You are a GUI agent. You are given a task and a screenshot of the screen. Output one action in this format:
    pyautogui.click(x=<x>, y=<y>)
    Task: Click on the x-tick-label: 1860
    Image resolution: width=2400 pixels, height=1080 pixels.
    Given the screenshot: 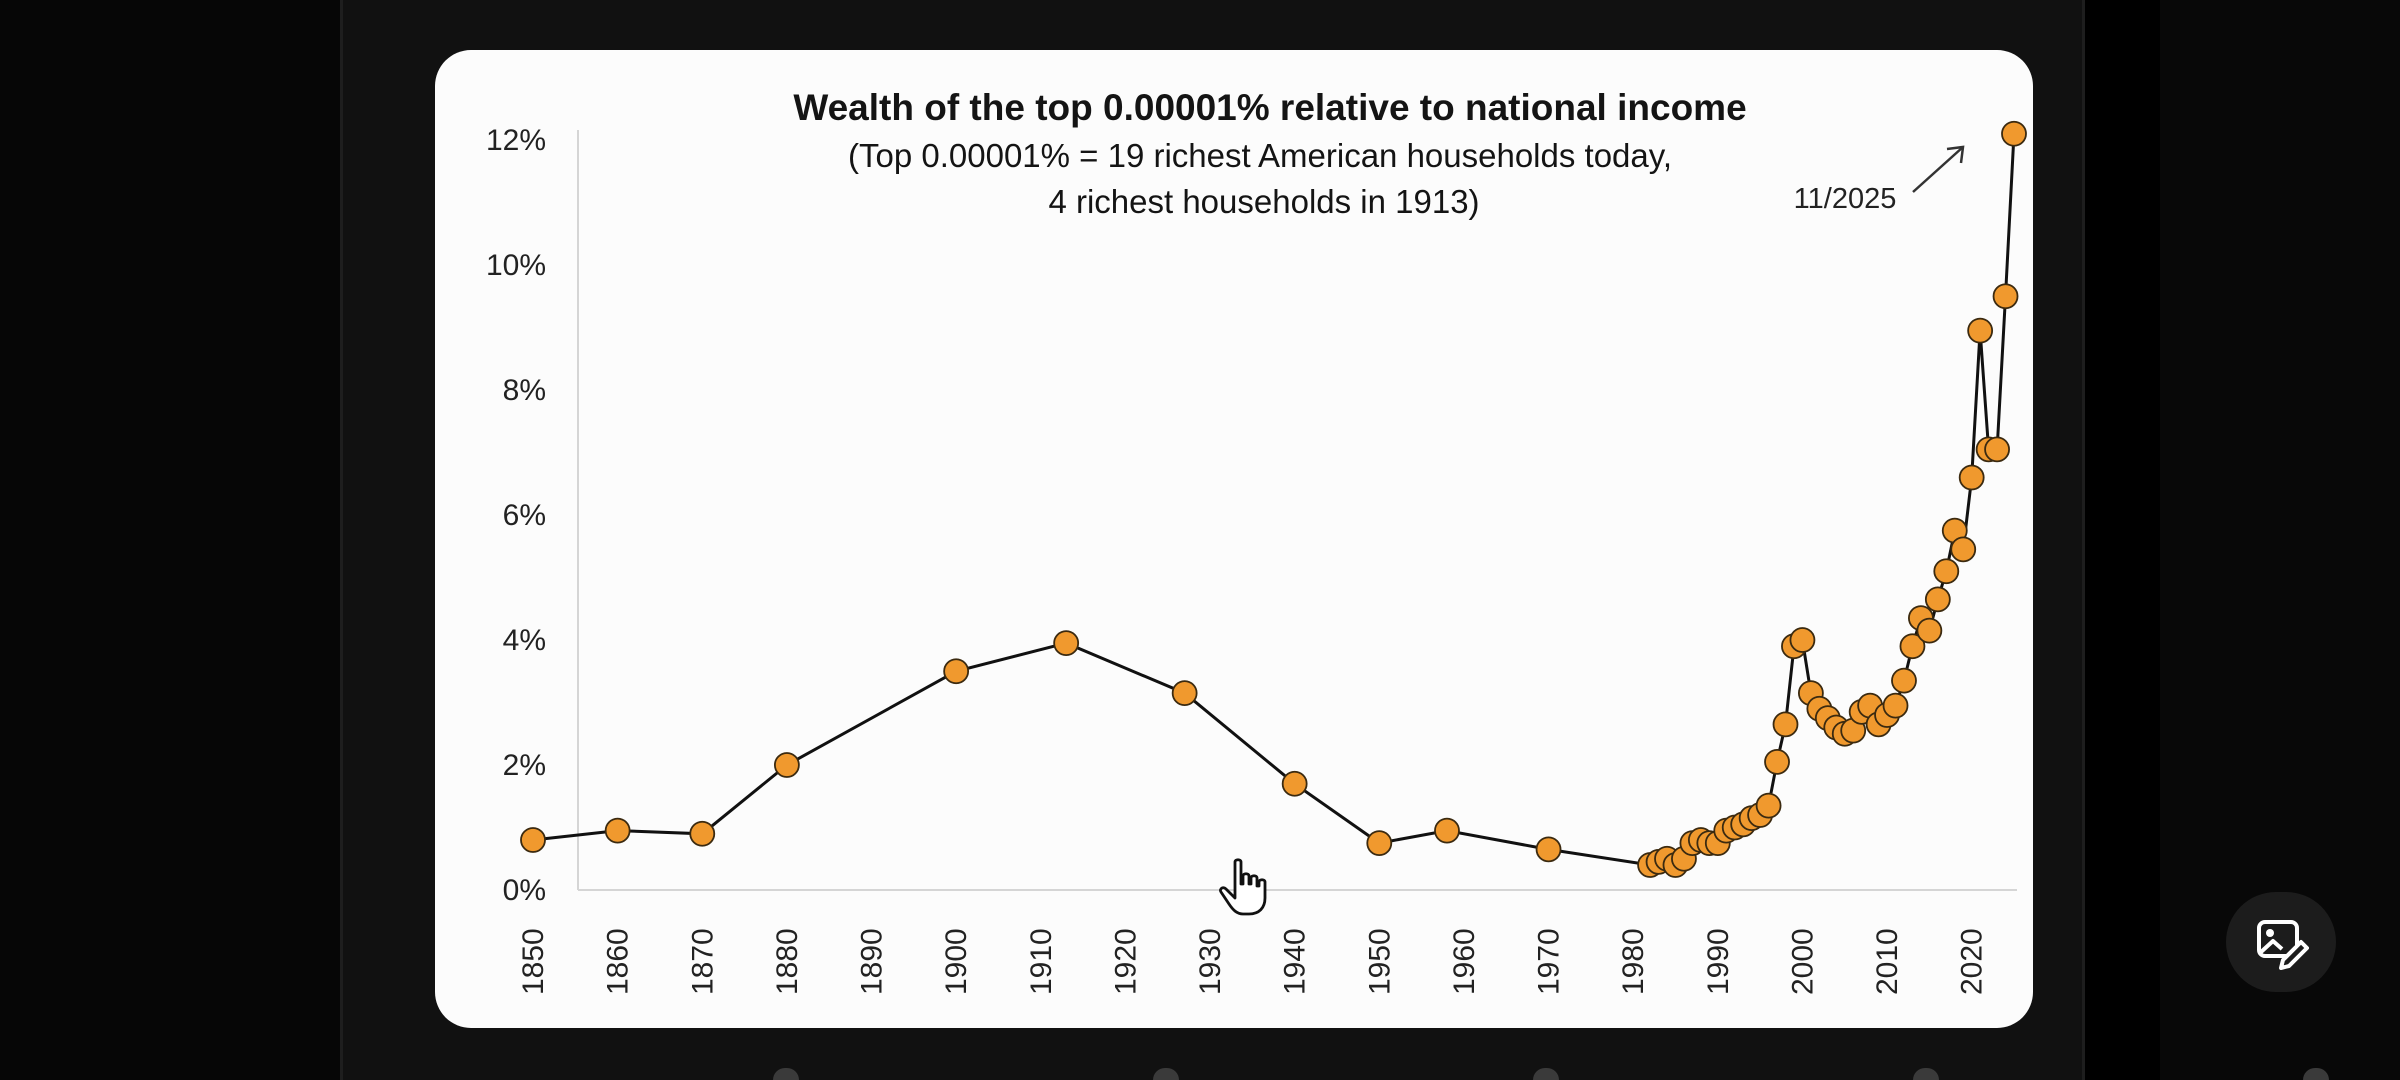 What is the action you would take?
    pyautogui.click(x=618, y=961)
    